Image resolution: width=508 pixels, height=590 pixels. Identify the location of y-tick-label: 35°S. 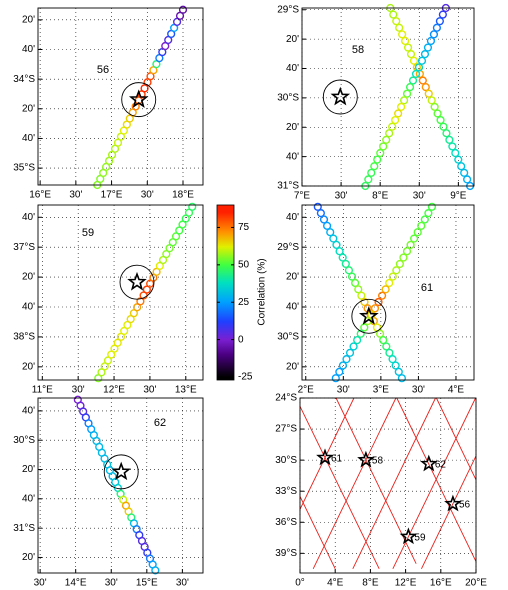
(24, 168).